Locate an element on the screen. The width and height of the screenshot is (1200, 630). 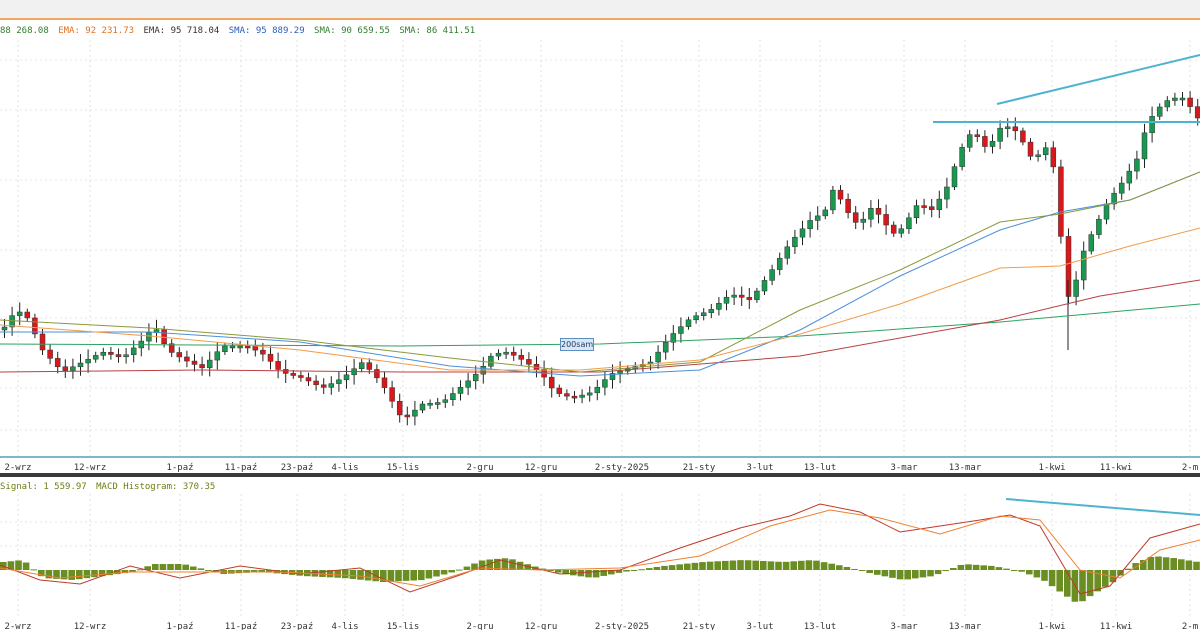
legend-item-signal: Signal: 1 559.97 is located at coordinates (43, 487).